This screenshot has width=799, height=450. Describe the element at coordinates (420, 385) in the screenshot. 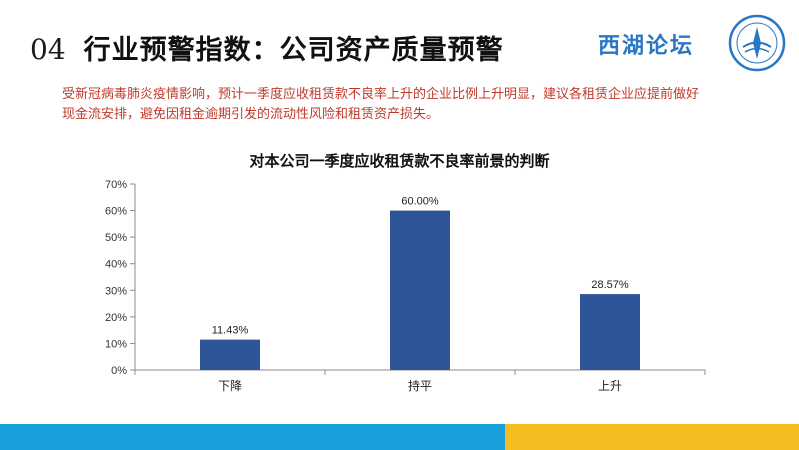

I see `x-category-label: 持平` at that location.